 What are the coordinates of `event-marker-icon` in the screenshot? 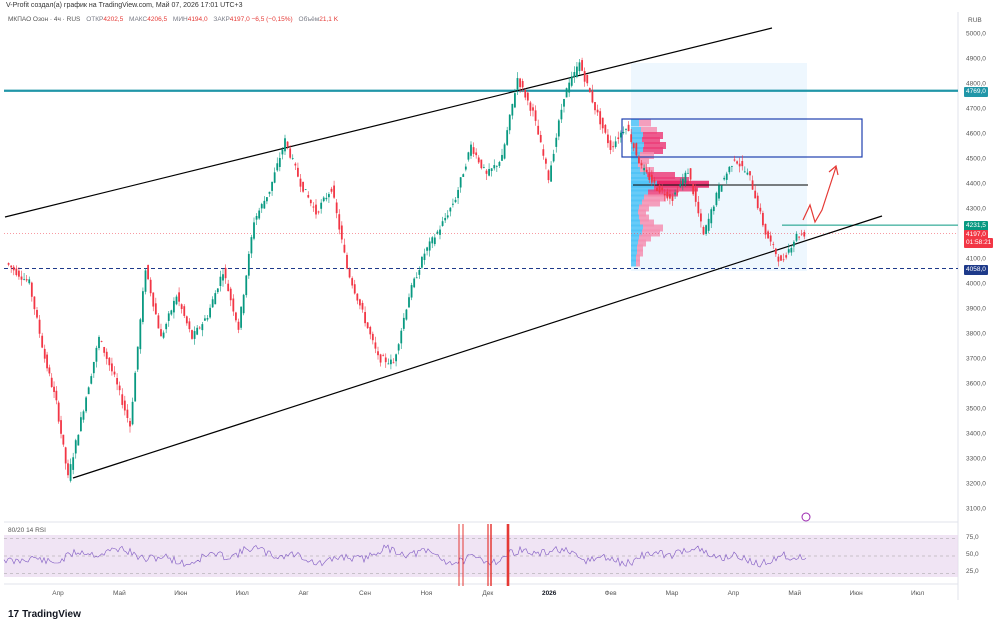 It's located at (806, 517).